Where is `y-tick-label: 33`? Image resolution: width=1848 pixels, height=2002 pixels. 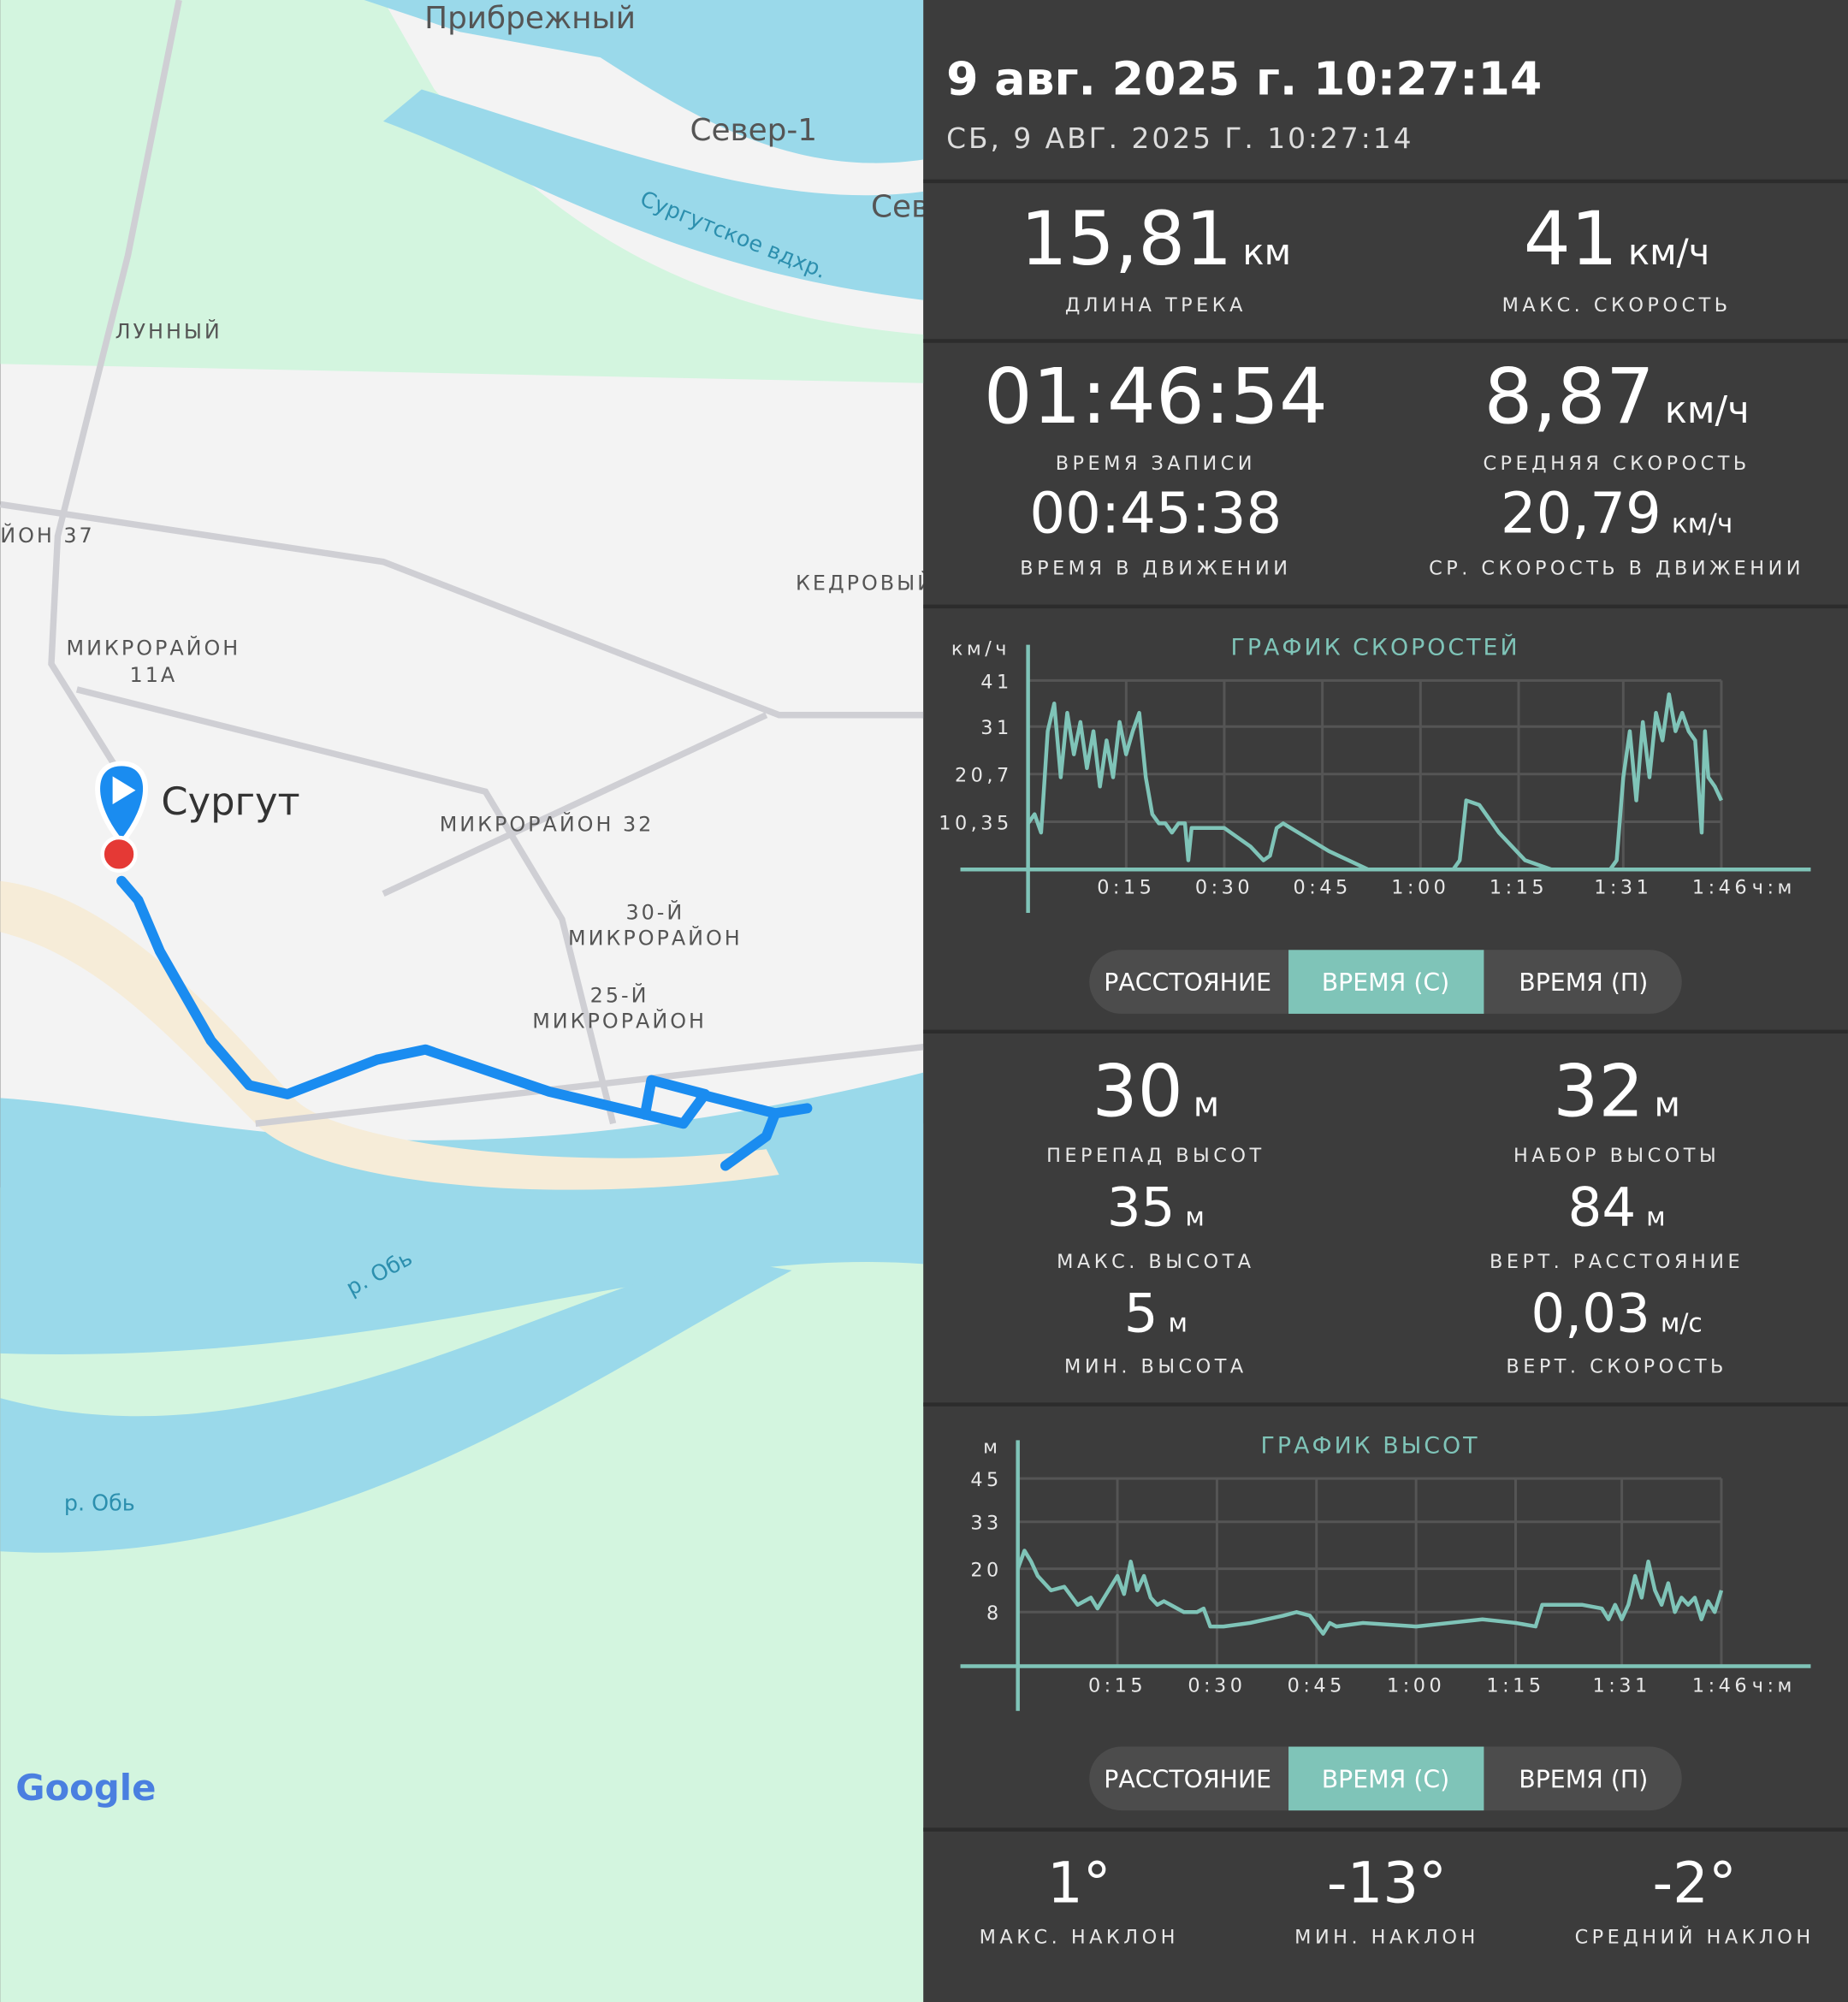 y-tick-label: 33 is located at coordinates (986, 1524).